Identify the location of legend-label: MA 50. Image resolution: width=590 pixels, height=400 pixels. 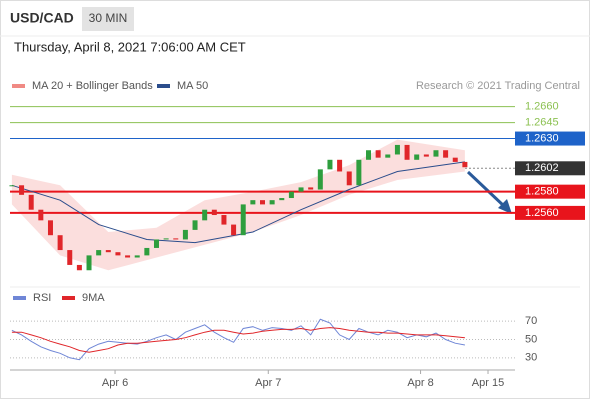
(192, 86).